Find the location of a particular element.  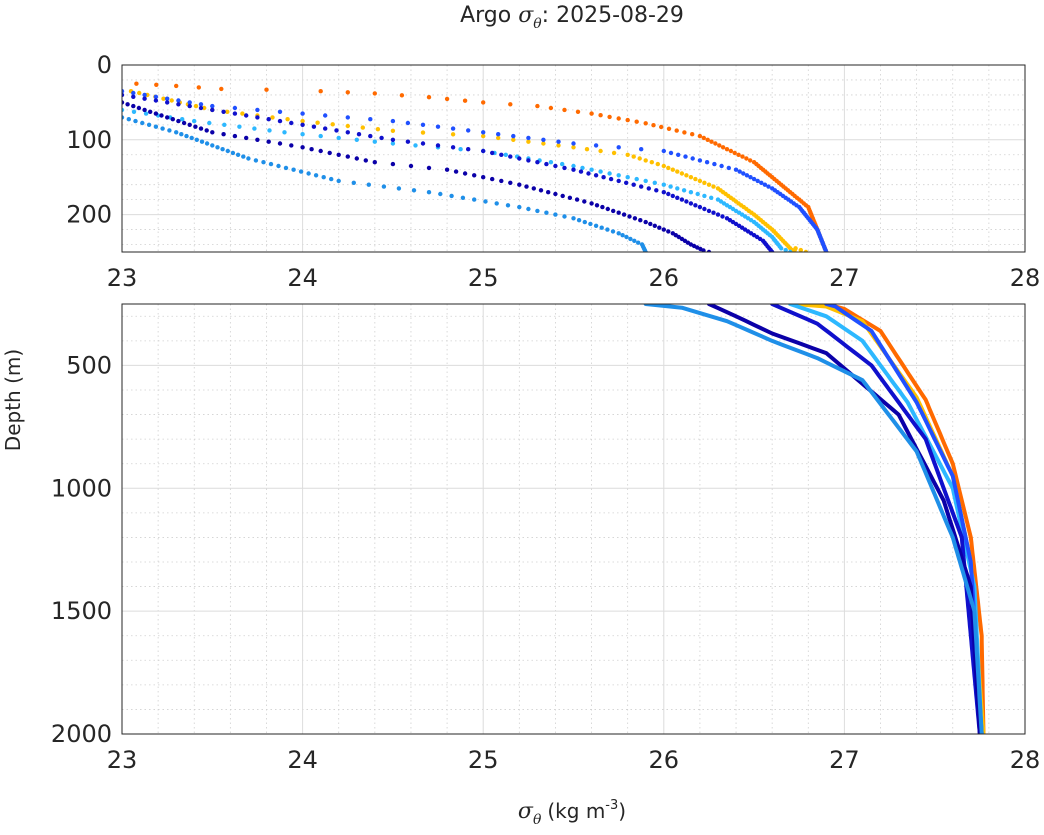

chart-title: Argo σθ: 2025-08-29 is located at coordinates (572, 17).